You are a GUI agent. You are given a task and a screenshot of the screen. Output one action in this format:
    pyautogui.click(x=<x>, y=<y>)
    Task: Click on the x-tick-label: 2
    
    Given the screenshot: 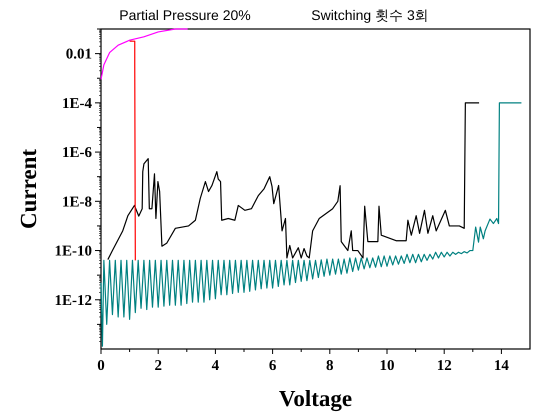 What is the action you would take?
    pyautogui.click(x=158, y=366)
    